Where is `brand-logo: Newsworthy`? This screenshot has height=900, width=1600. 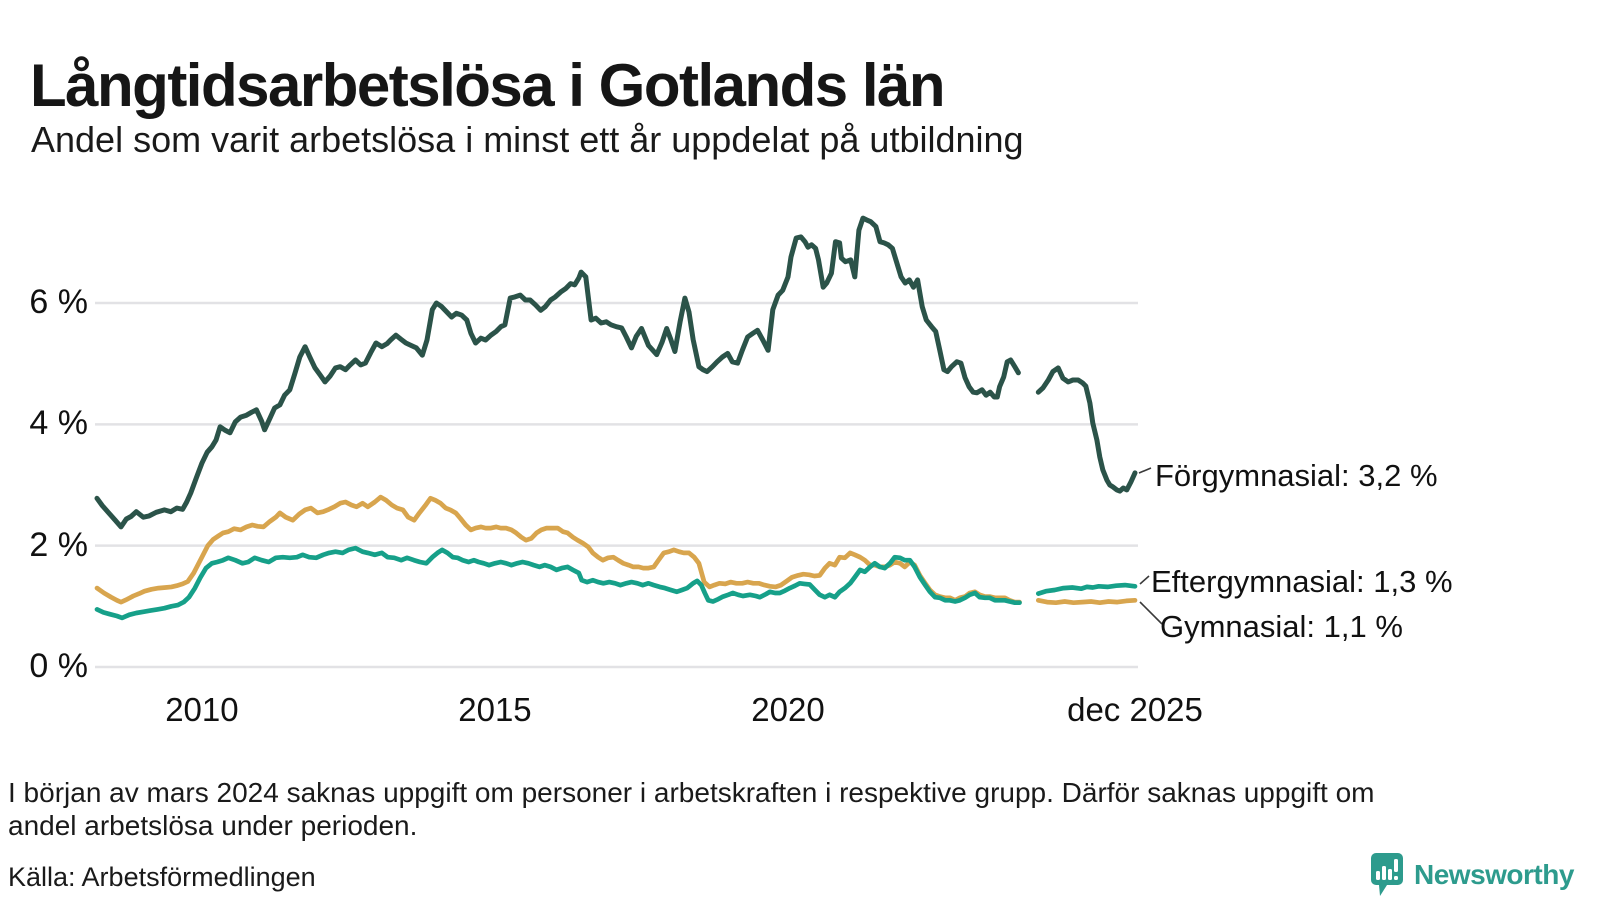 brand-logo: Newsworthy is located at coordinates (1472, 876).